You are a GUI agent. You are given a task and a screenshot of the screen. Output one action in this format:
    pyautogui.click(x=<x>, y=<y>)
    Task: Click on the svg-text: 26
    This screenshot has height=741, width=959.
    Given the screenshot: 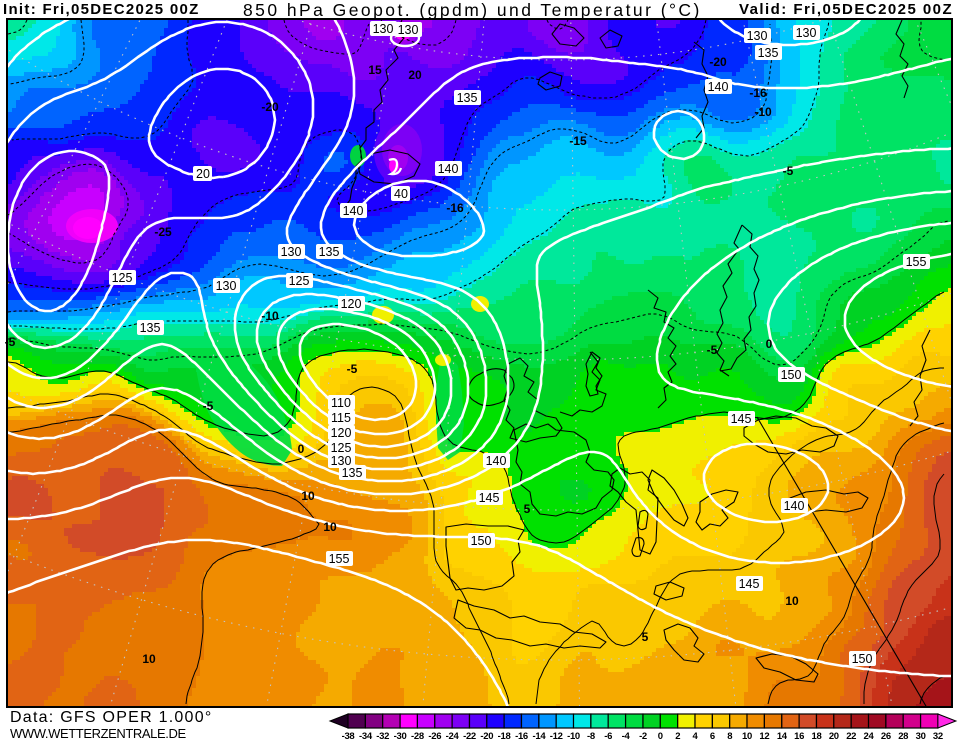 What is the action you would take?
    pyautogui.click(x=886, y=736)
    